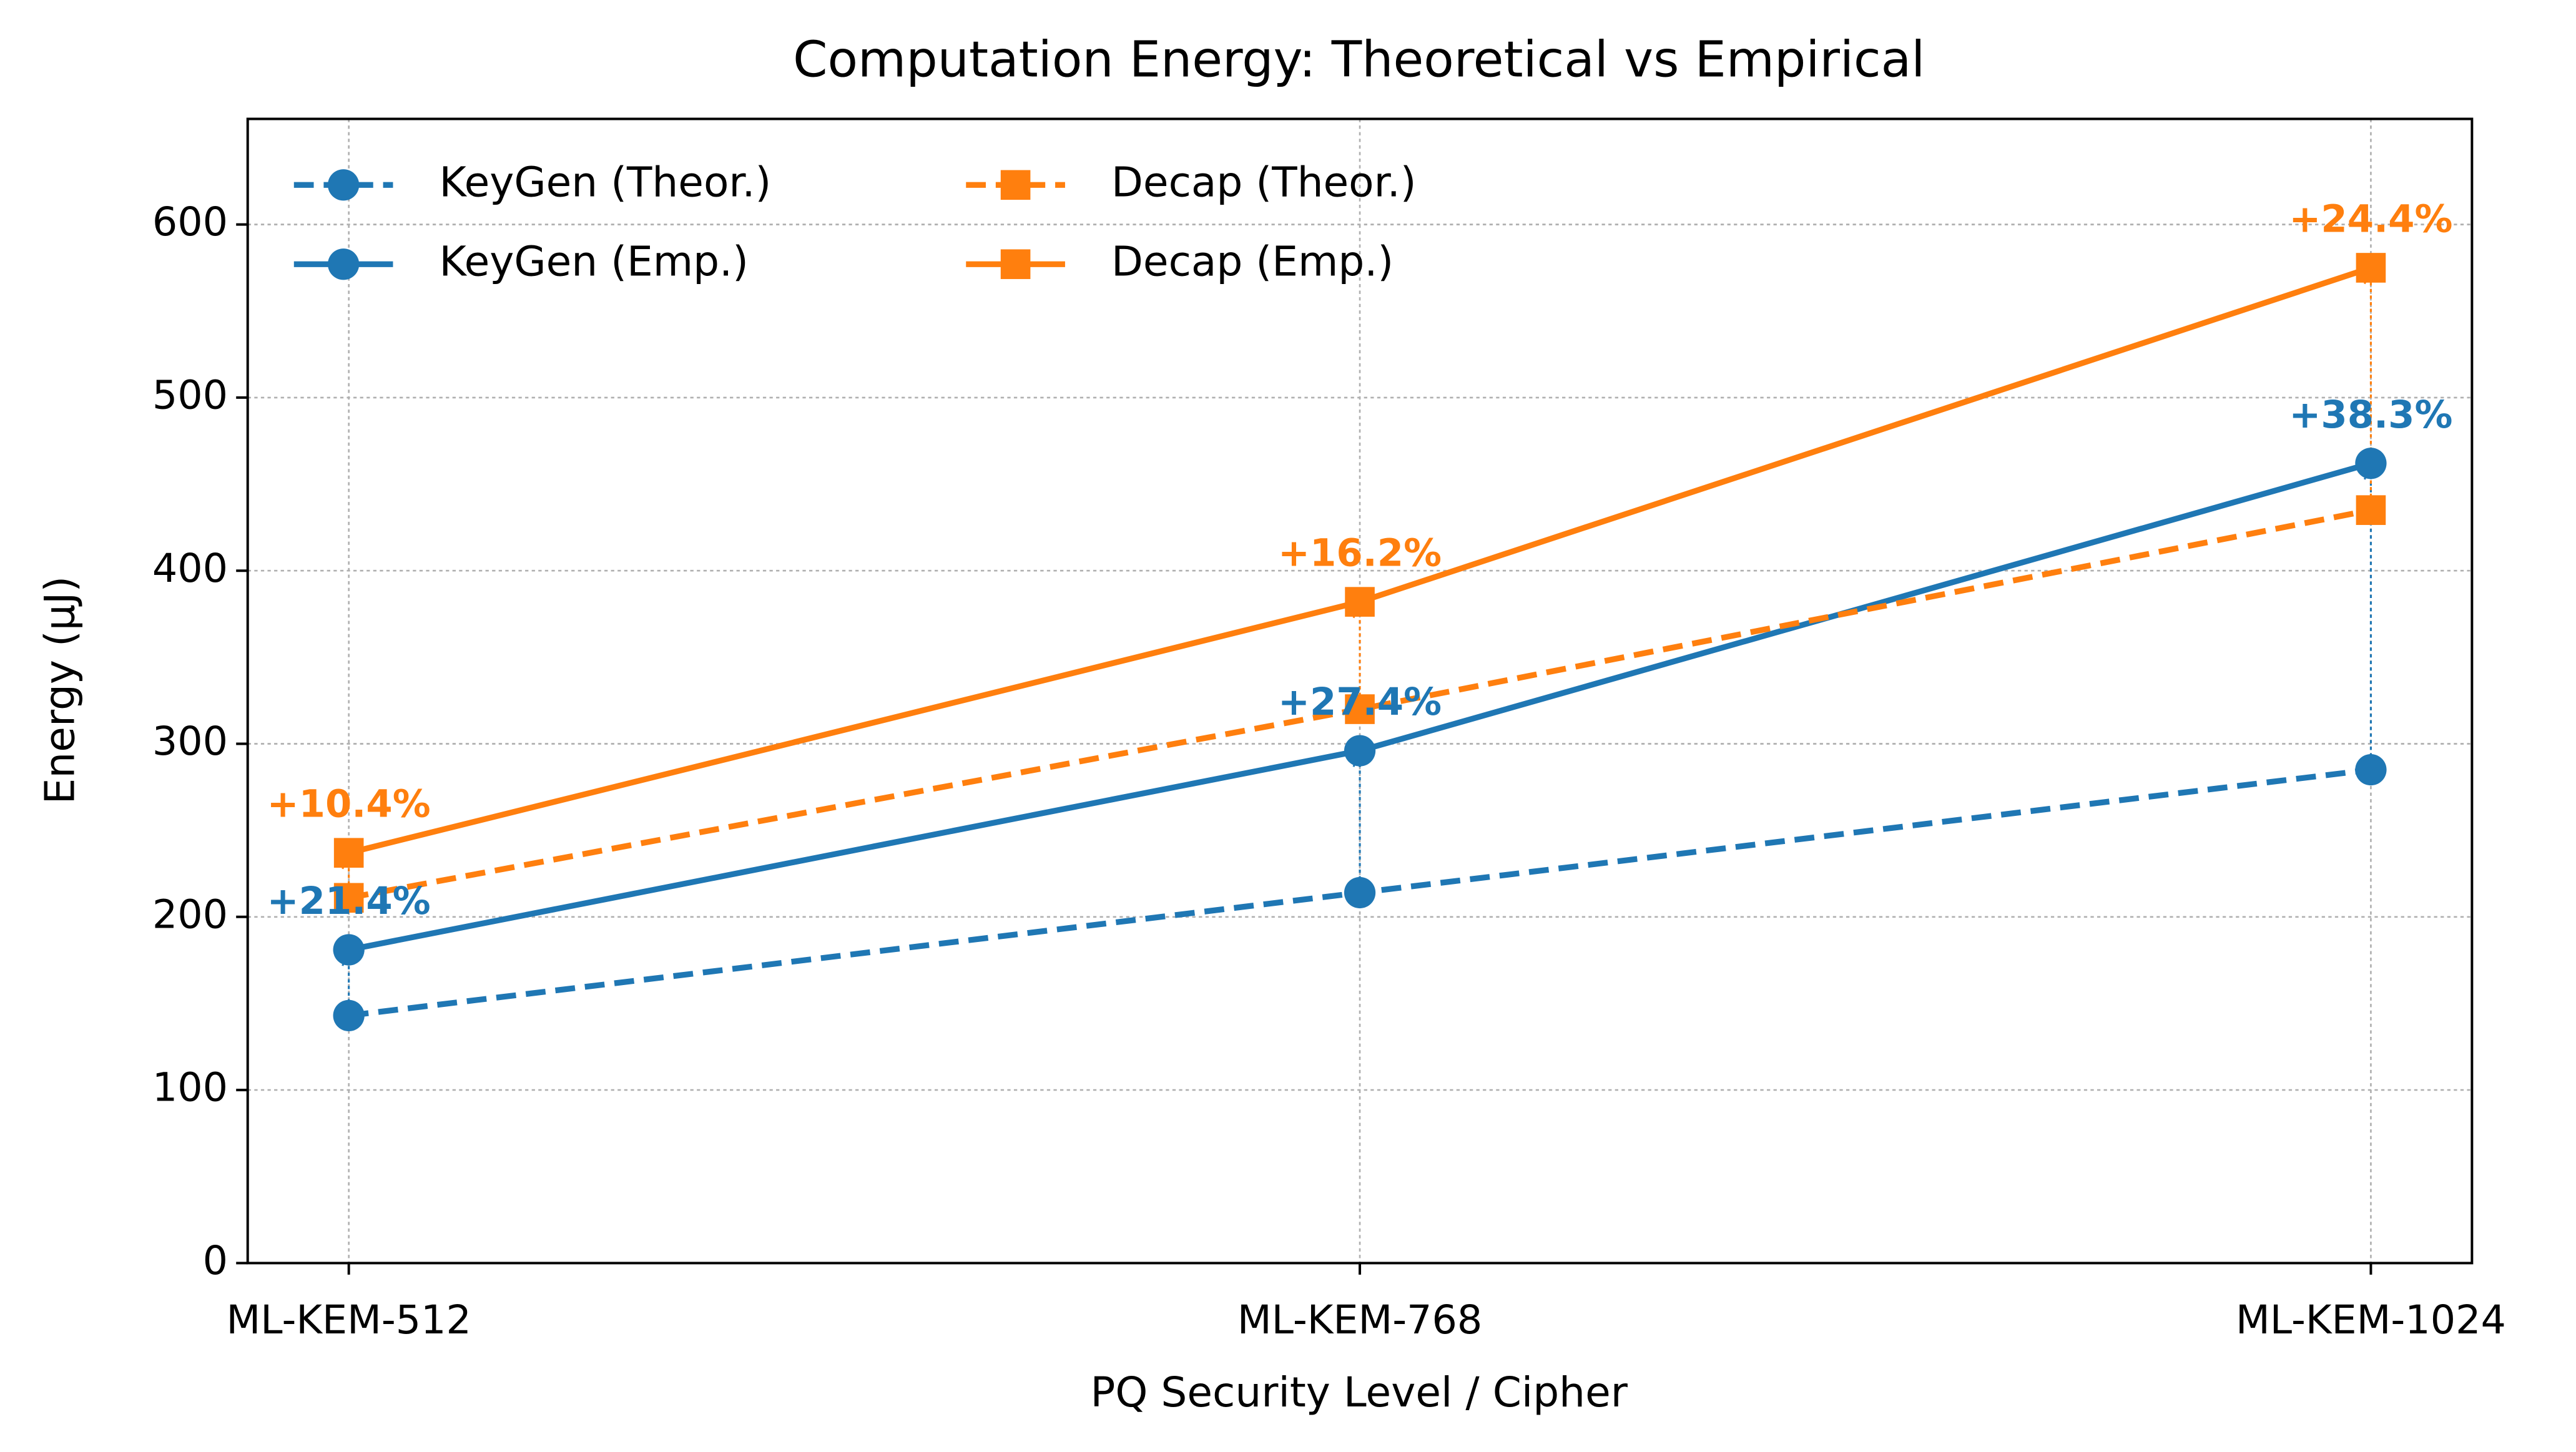  What do you see at coordinates (1252, 261) in the screenshot?
I see `legend-label: Decap (Emp.)` at bounding box center [1252, 261].